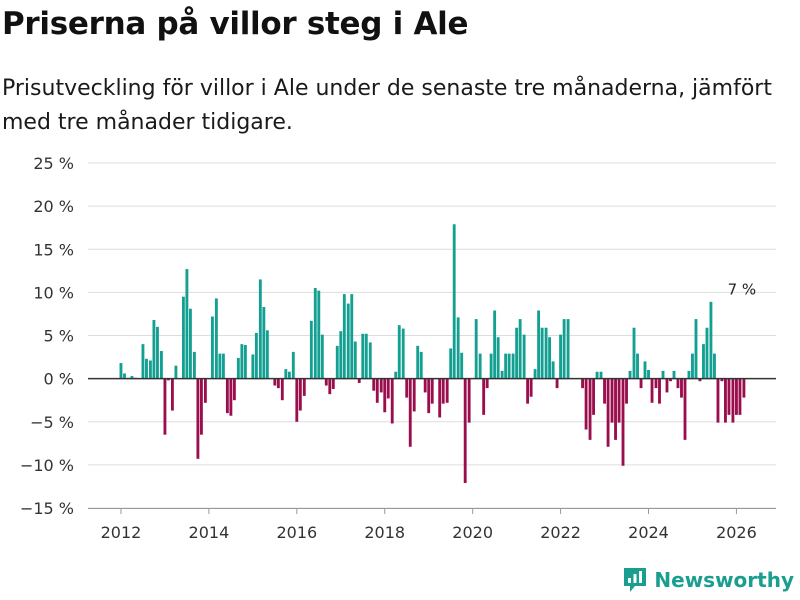  Describe the element at coordinates (47, 508) in the screenshot. I see `y-tick-label: −15 %` at that location.